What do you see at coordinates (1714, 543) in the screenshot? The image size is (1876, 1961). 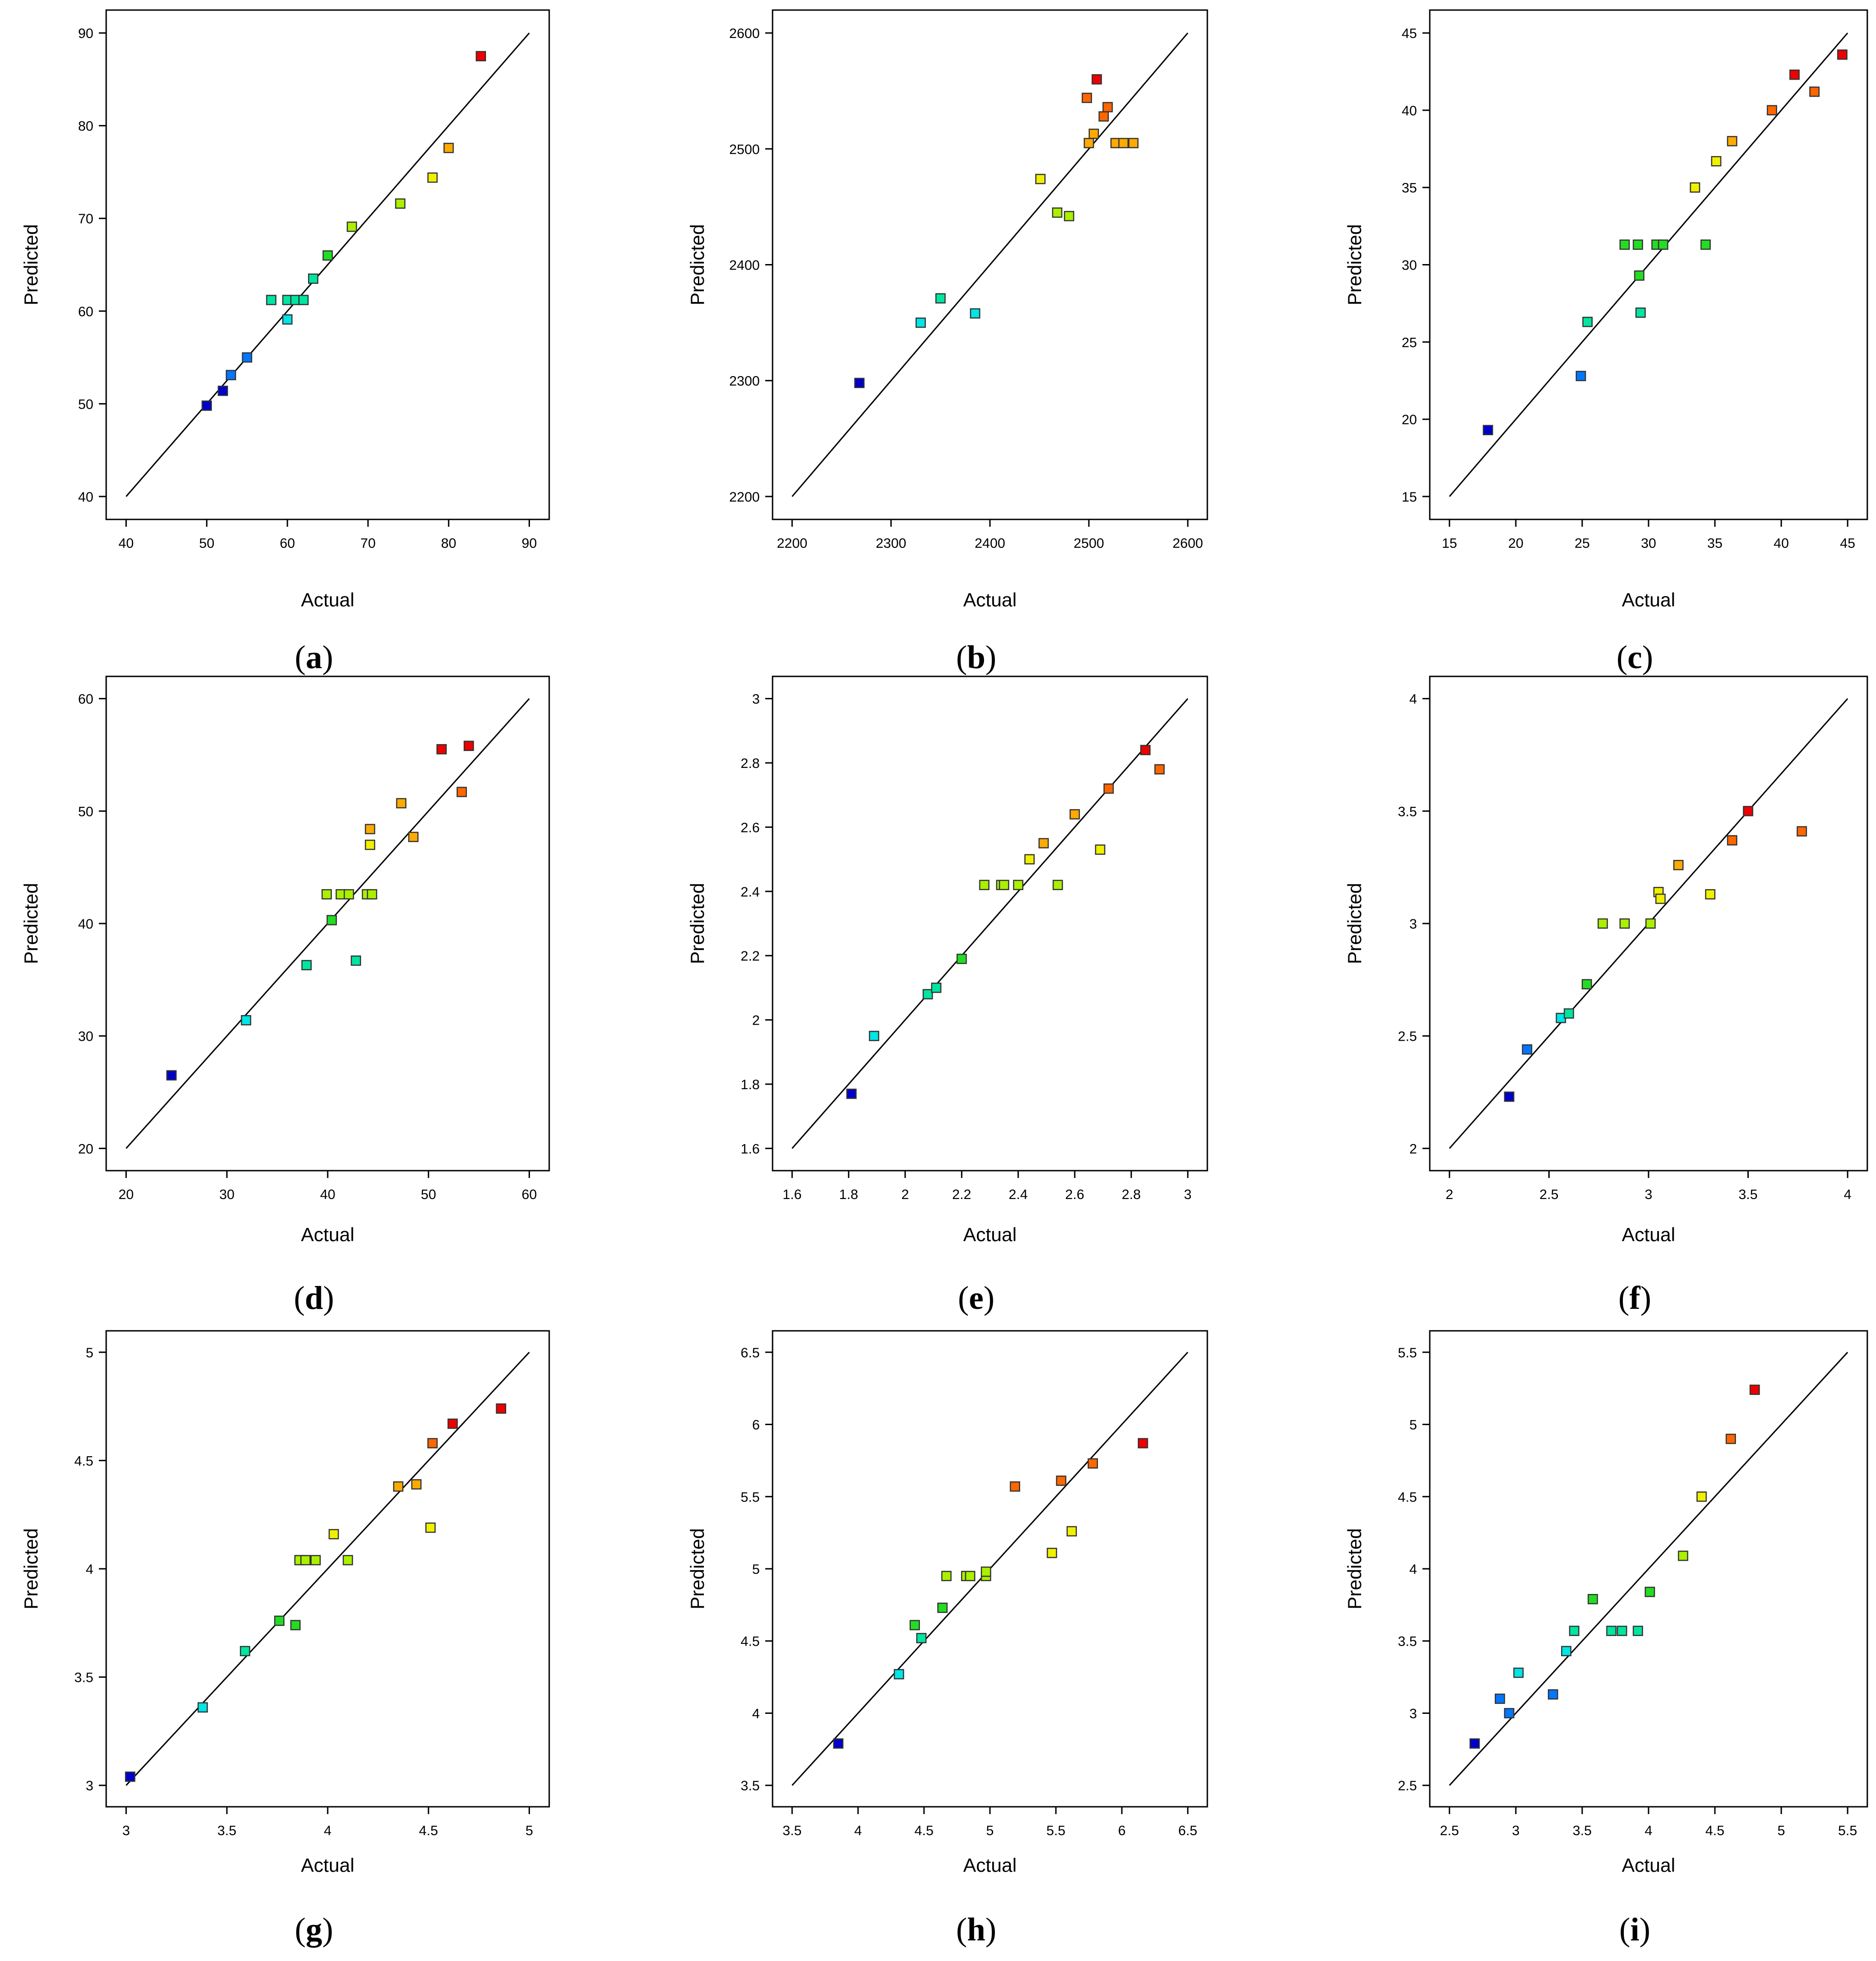 I see `x-tick-label: 35` at bounding box center [1714, 543].